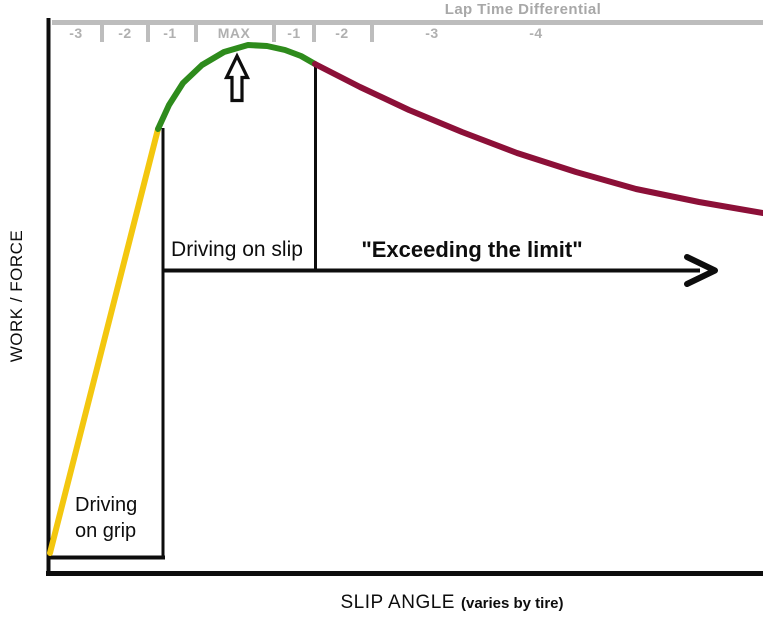 The width and height of the screenshot is (763, 630). I want to click on max-up-arrow-icon, so click(237, 77).